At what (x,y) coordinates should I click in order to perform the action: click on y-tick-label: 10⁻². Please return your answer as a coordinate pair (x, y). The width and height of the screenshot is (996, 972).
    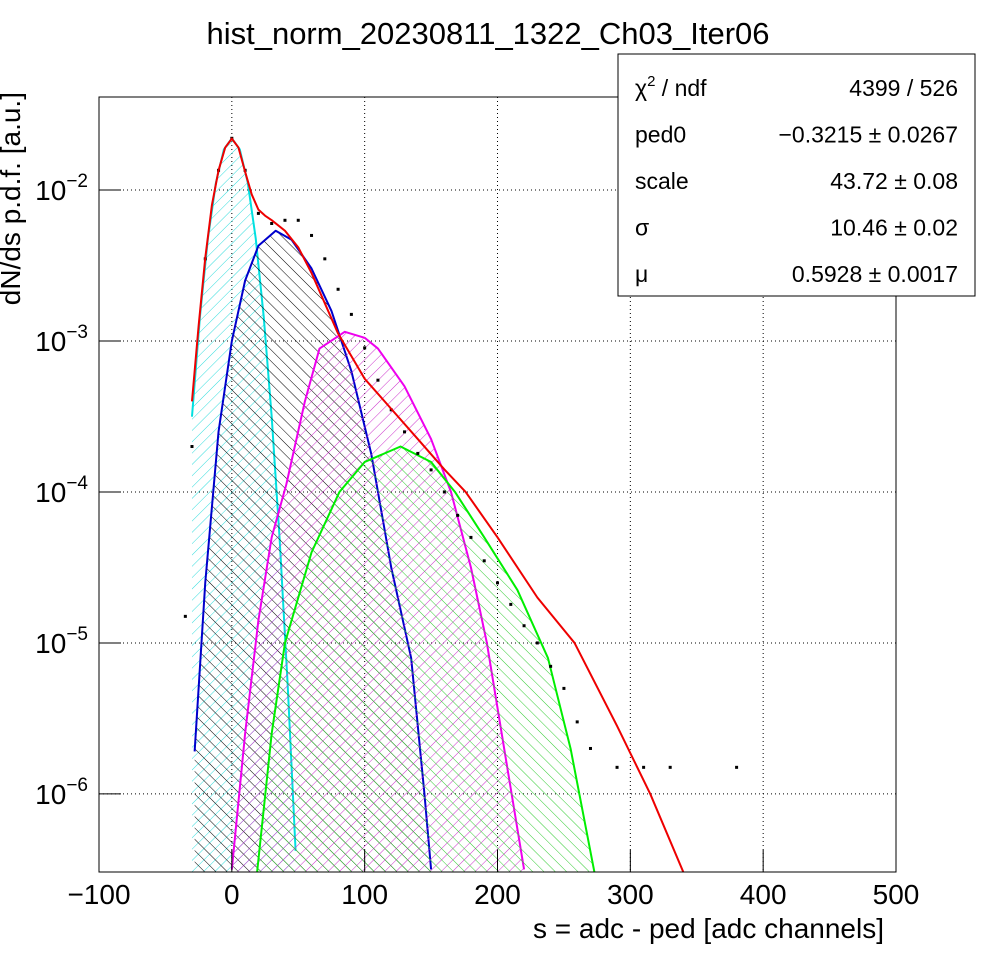
    Looking at the image, I should click on (61, 188).